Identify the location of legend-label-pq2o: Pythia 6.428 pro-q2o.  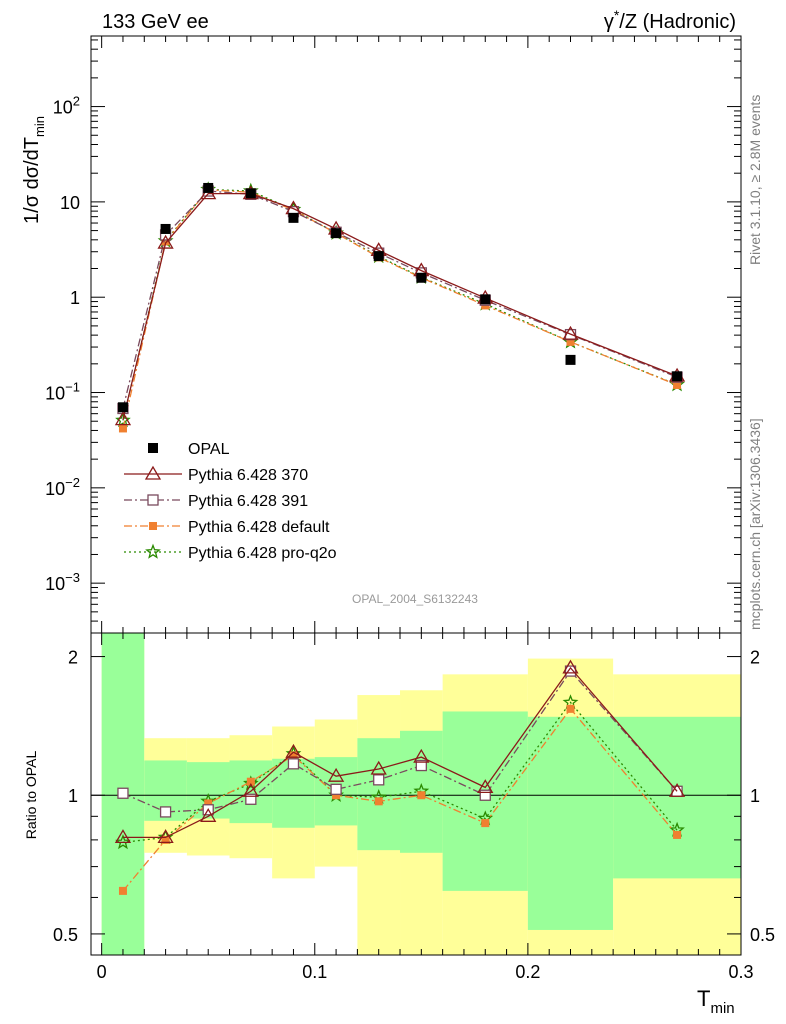
(262, 553).